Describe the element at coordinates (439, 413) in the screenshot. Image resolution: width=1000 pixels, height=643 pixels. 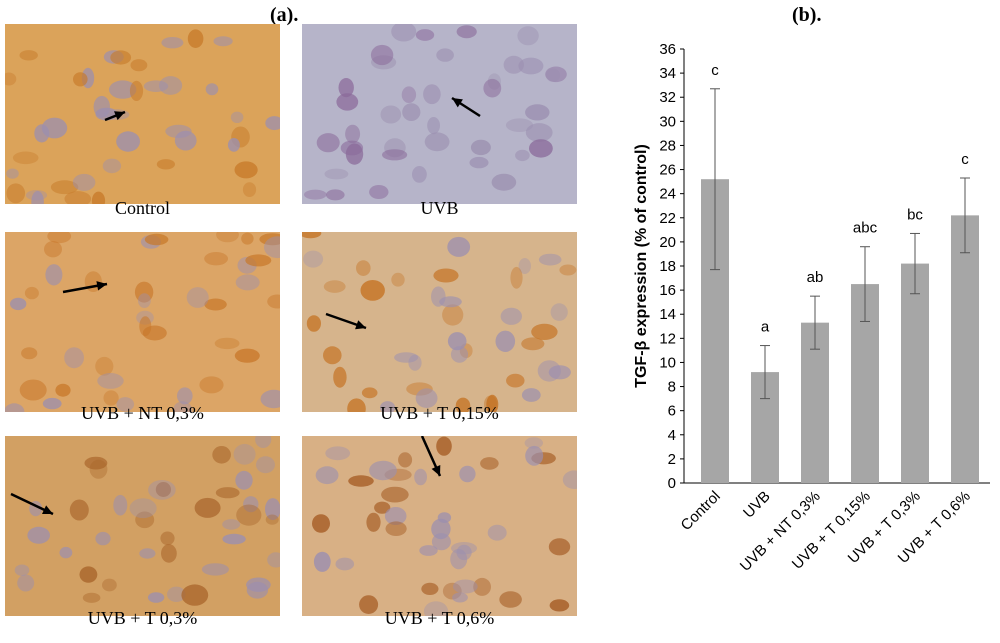
I see `micrograph-caption: UVB + T 0,15%` at that location.